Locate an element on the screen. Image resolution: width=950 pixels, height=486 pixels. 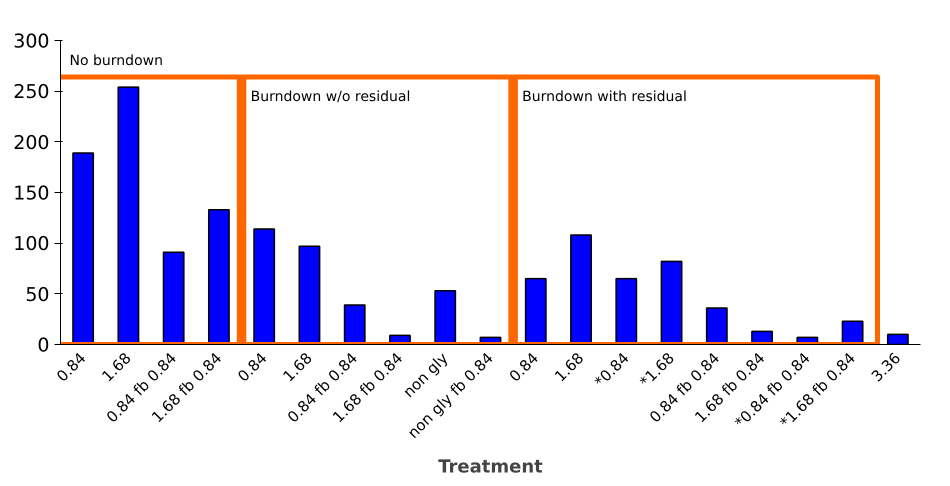
x-axis-title: Treatment is located at coordinates (491, 467).